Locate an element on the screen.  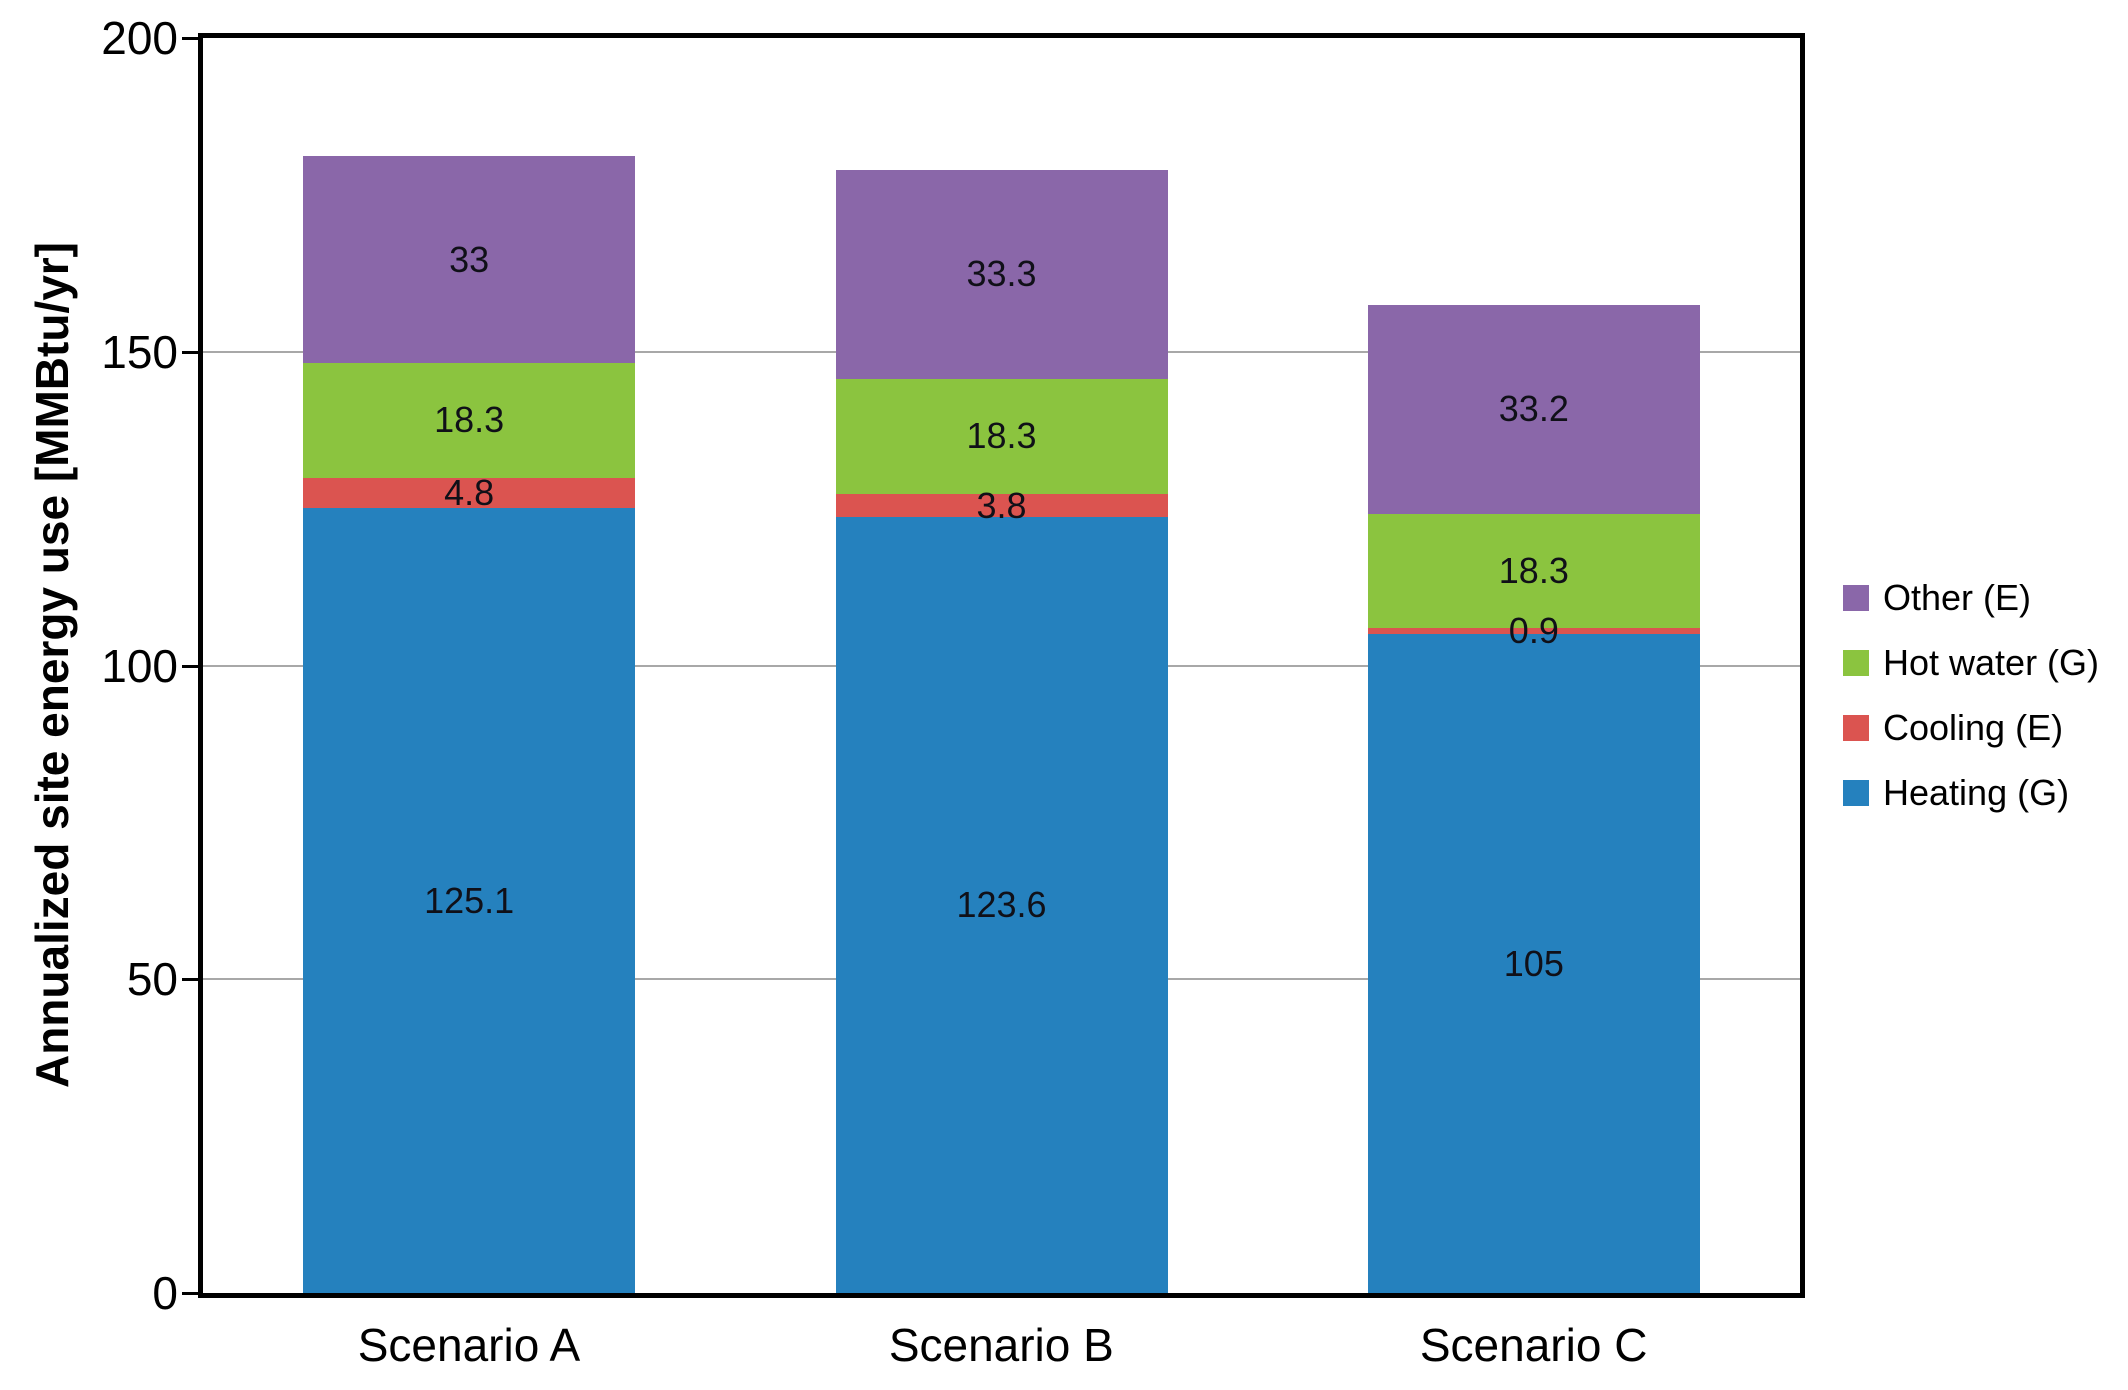
legend-item-other-e: Other (E) is located at coordinates (1971, 598).